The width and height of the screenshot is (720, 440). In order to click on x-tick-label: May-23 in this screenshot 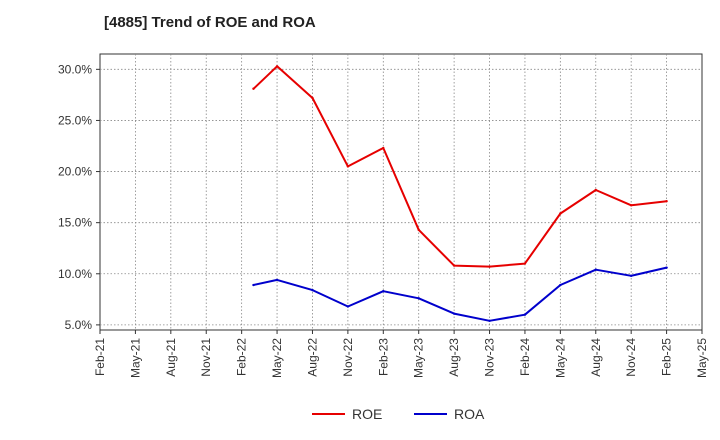, I will do `click(419, 358)`.